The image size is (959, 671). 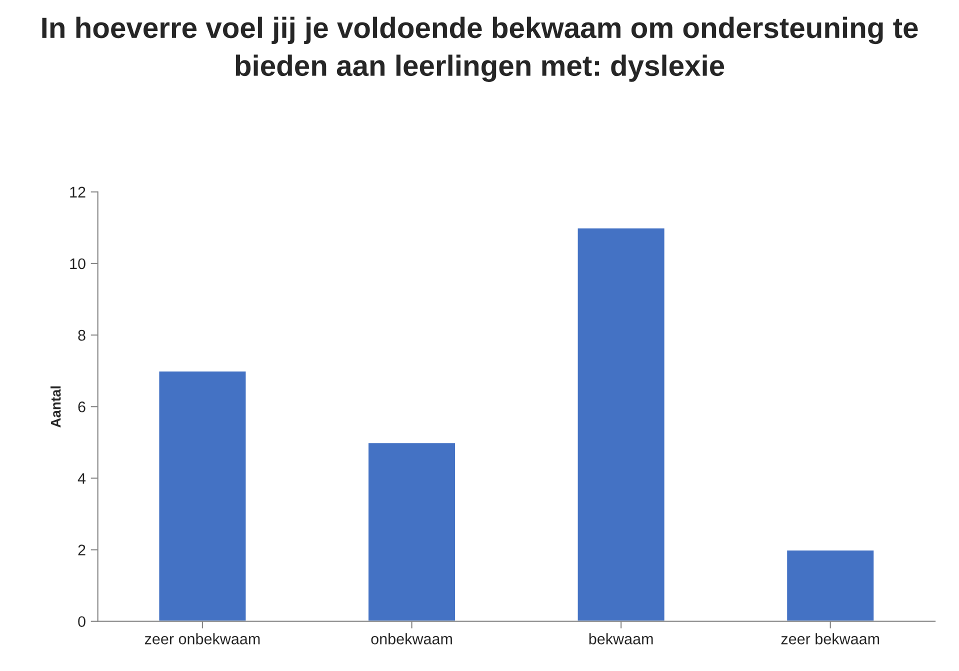 What do you see at coordinates (202, 638) in the screenshot?
I see `x-tick-label: zeer onbekwaam` at bounding box center [202, 638].